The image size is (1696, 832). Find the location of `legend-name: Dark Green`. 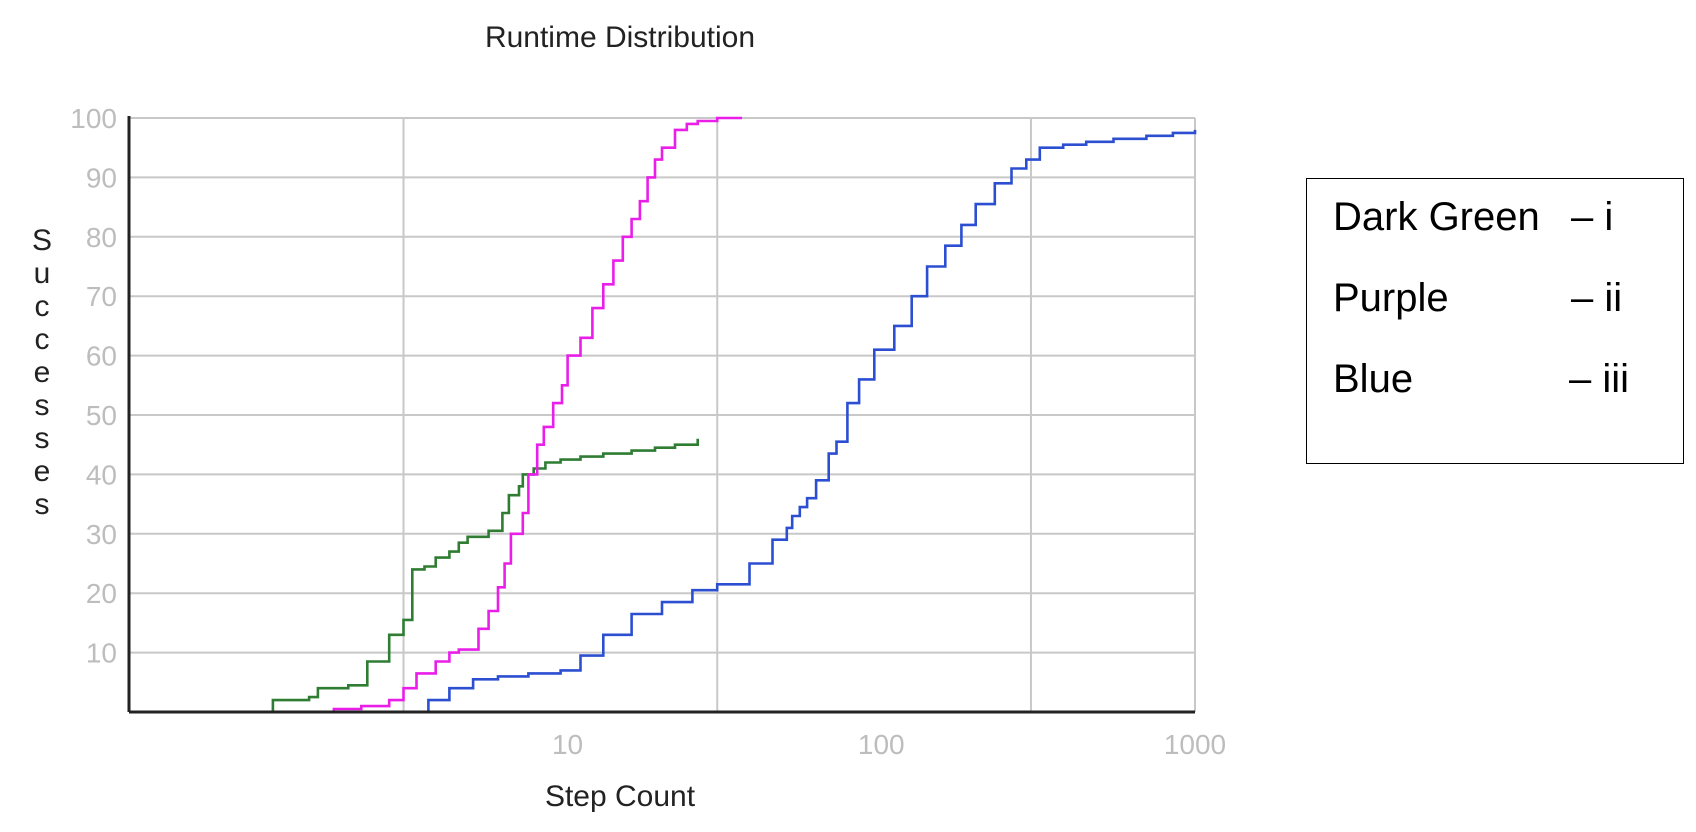

legend-name: Dark Green is located at coordinates (1436, 217).